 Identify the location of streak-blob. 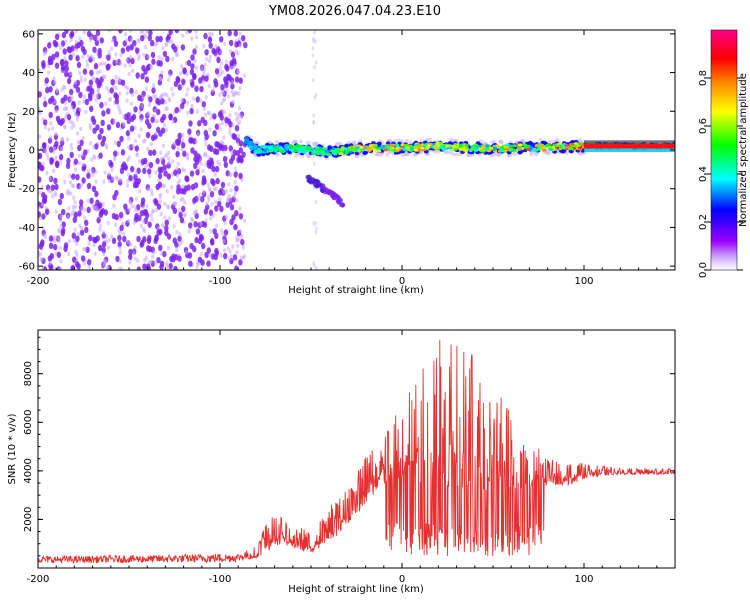
(313, 55).